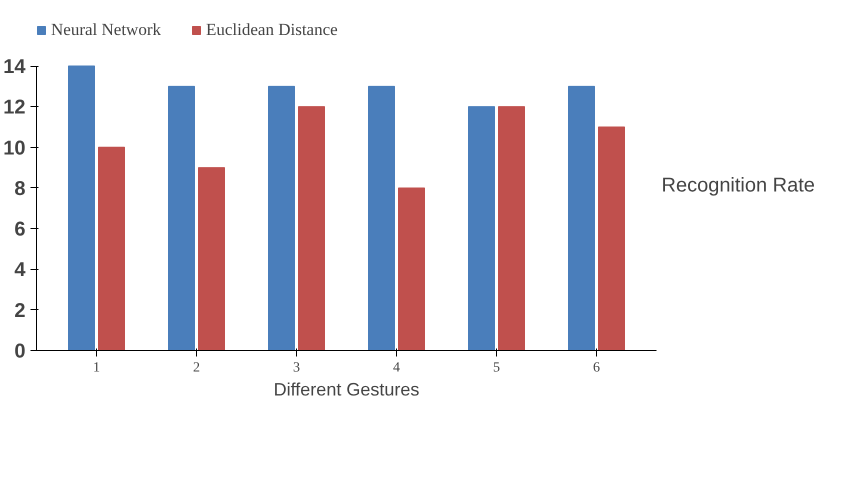 The image size is (845, 501). What do you see at coordinates (14, 67) in the screenshot?
I see `y-tick-label: 14` at bounding box center [14, 67].